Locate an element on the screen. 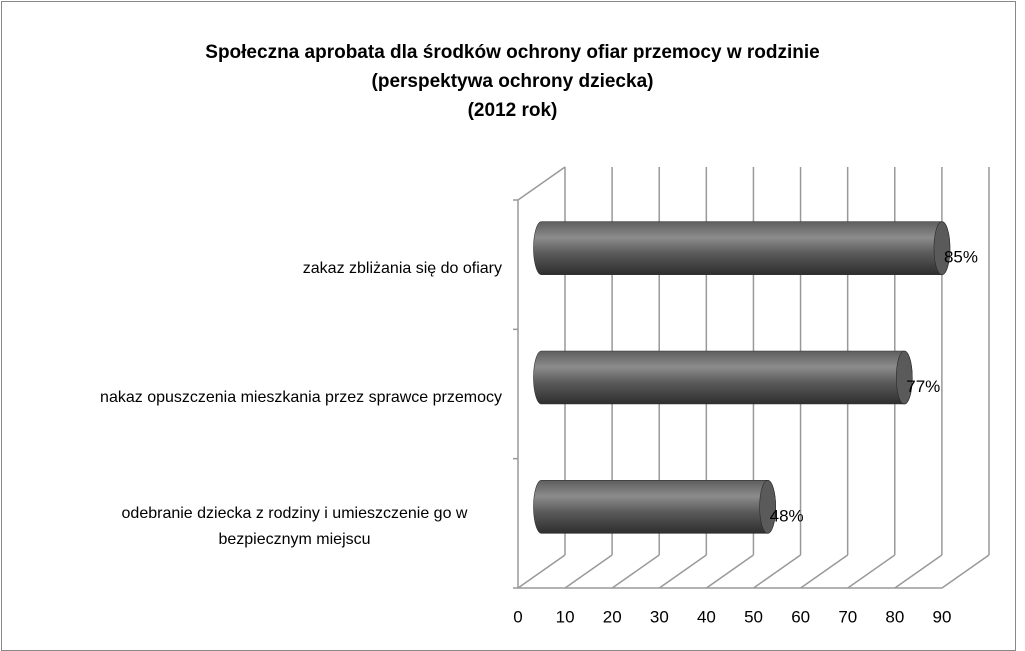 This screenshot has height=651, width=1025. x-tick-label: 80 is located at coordinates (894, 616).